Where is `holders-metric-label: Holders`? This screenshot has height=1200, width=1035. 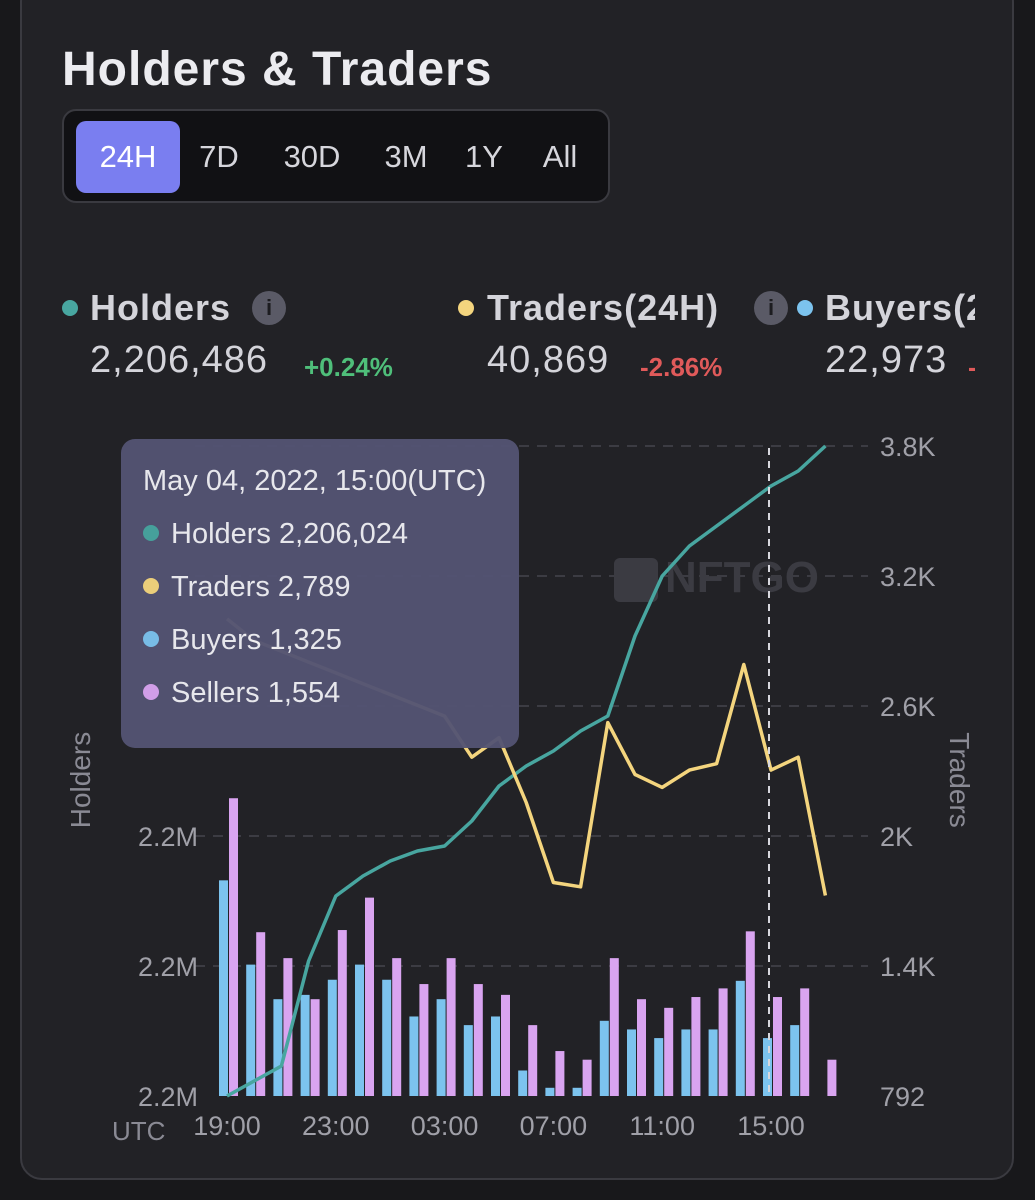 holders-metric-label: Holders is located at coordinates (161, 307).